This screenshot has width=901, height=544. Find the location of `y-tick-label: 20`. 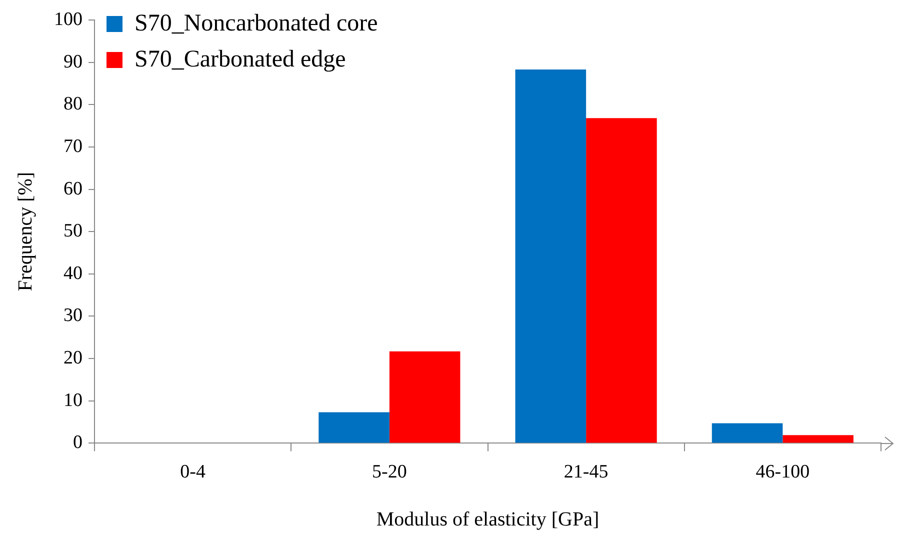

y-tick-label: 20 is located at coordinates (73, 358).